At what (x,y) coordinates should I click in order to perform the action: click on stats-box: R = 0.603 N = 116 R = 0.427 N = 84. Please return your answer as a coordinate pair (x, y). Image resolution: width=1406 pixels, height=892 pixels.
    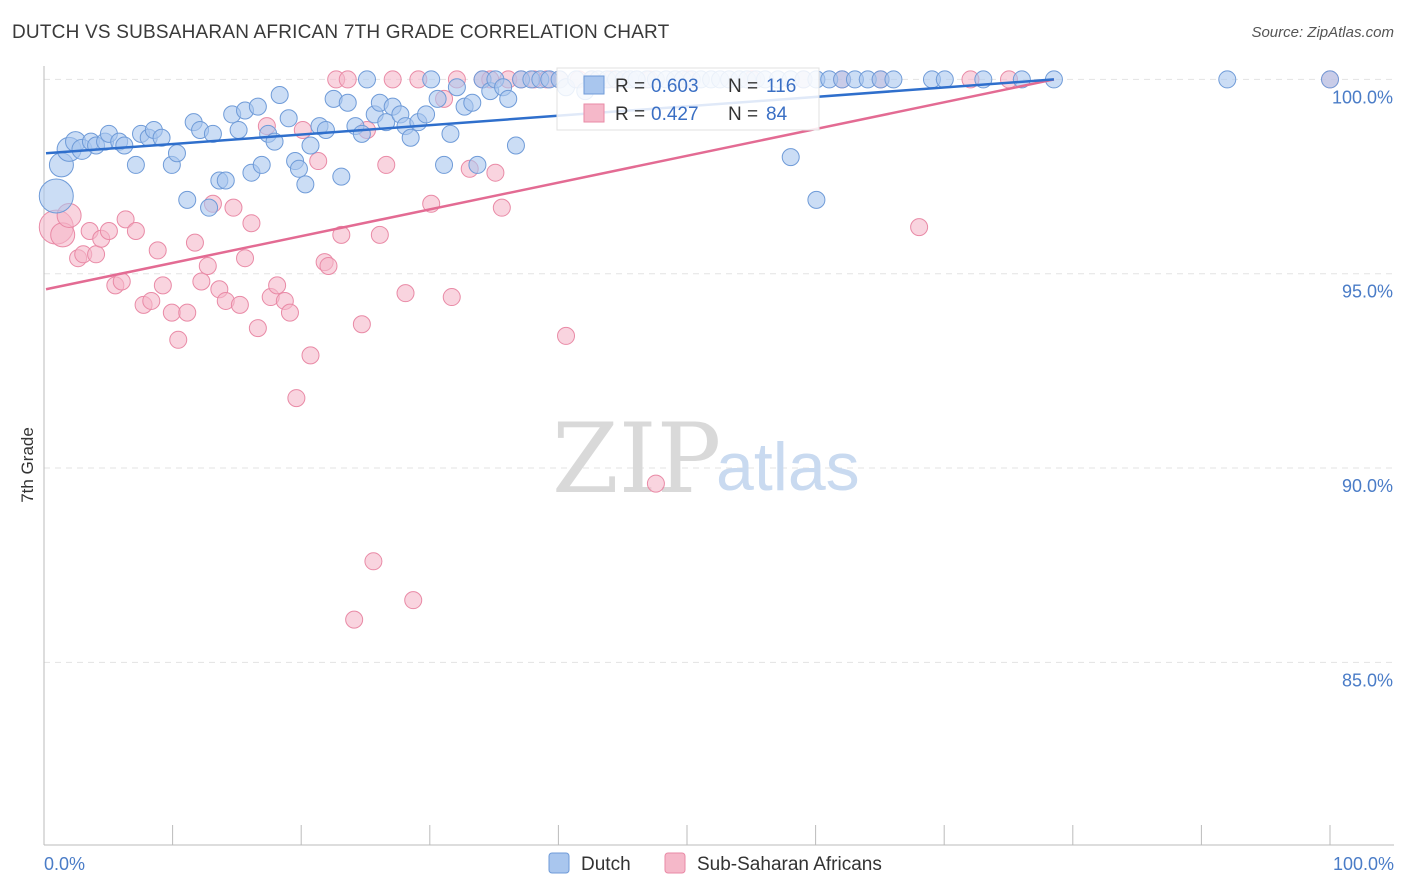
    Looking at the image, I should click on (688, 99).